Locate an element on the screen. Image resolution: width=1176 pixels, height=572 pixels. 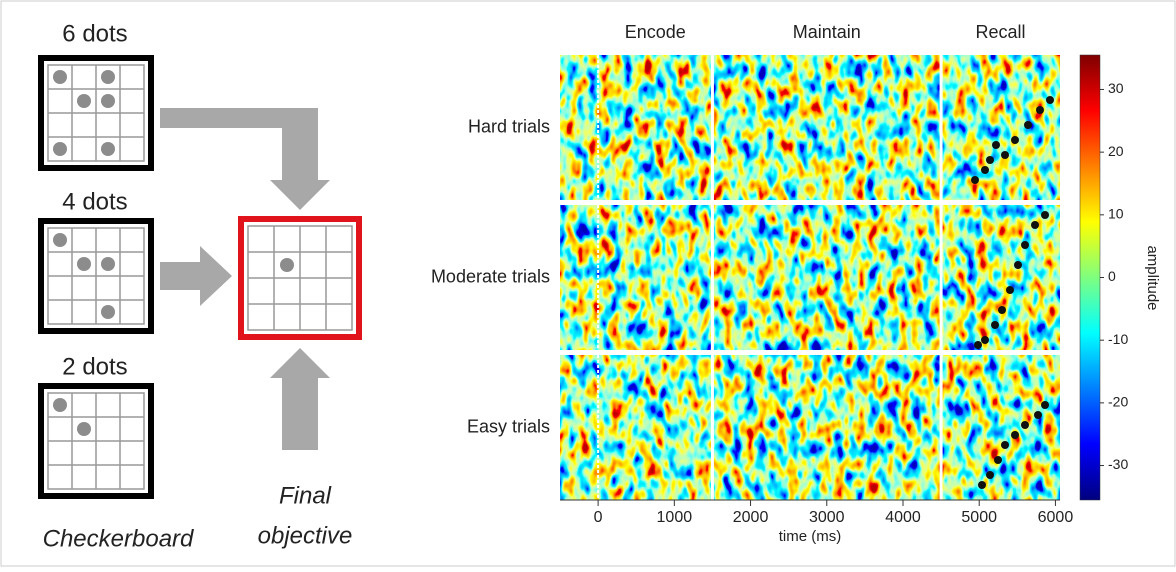
board-label: 6 dots is located at coordinates (94, 33).